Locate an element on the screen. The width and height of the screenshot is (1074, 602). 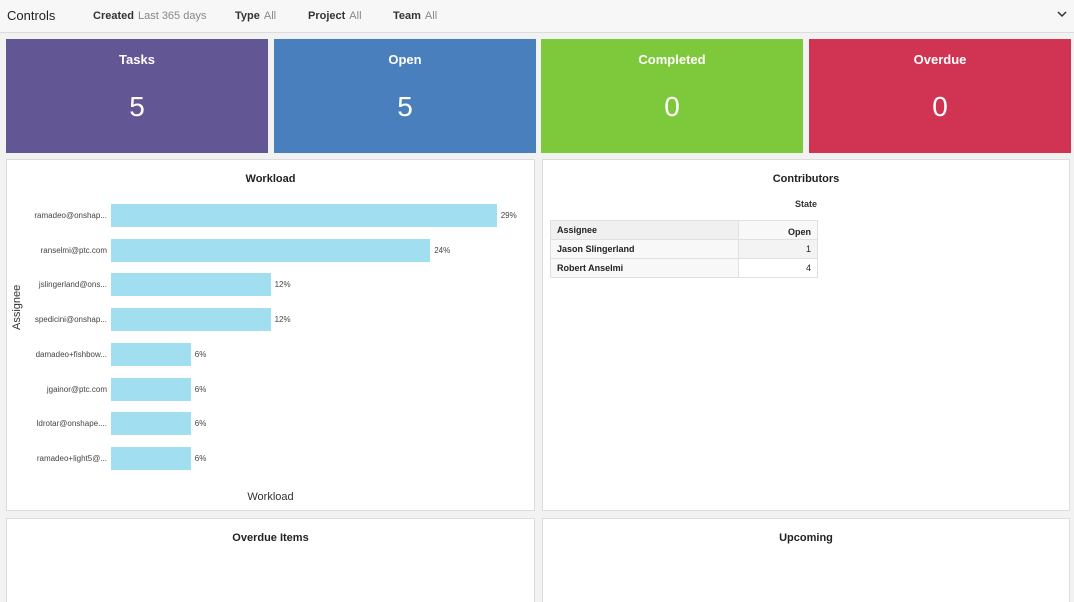
kpi-tasks: Tasks 5 is located at coordinates (137, 96).